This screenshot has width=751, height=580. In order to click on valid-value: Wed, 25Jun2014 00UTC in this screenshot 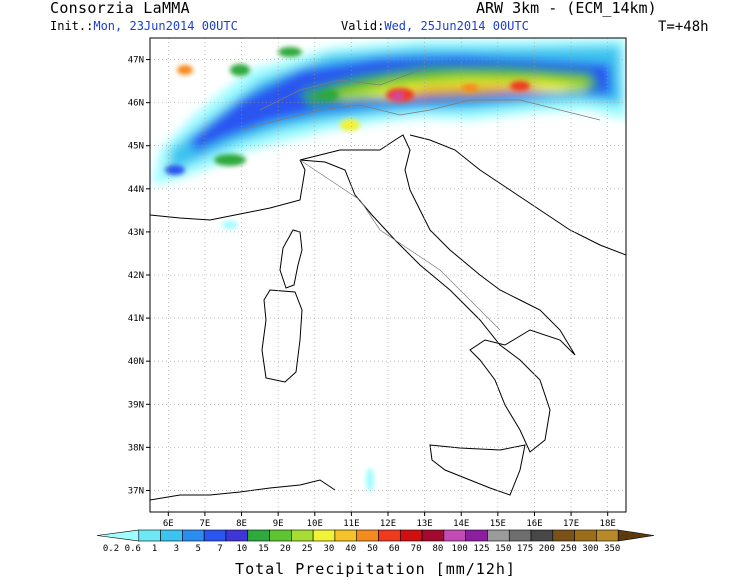, I will do `click(456, 26)`.